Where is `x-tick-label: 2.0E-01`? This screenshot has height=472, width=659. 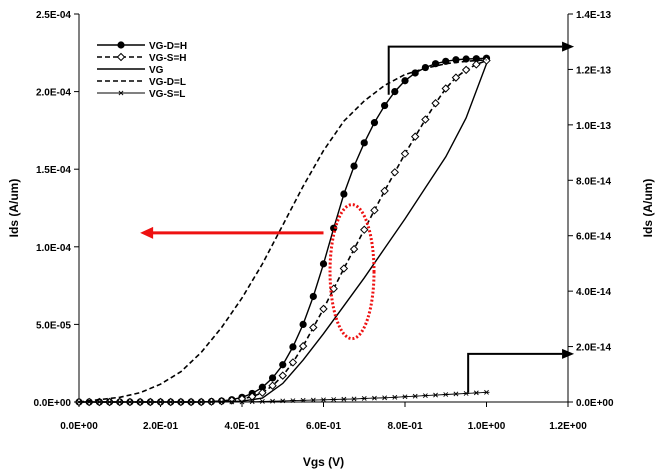 x-tick-label: 2.0E-01 is located at coordinates (160, 426).